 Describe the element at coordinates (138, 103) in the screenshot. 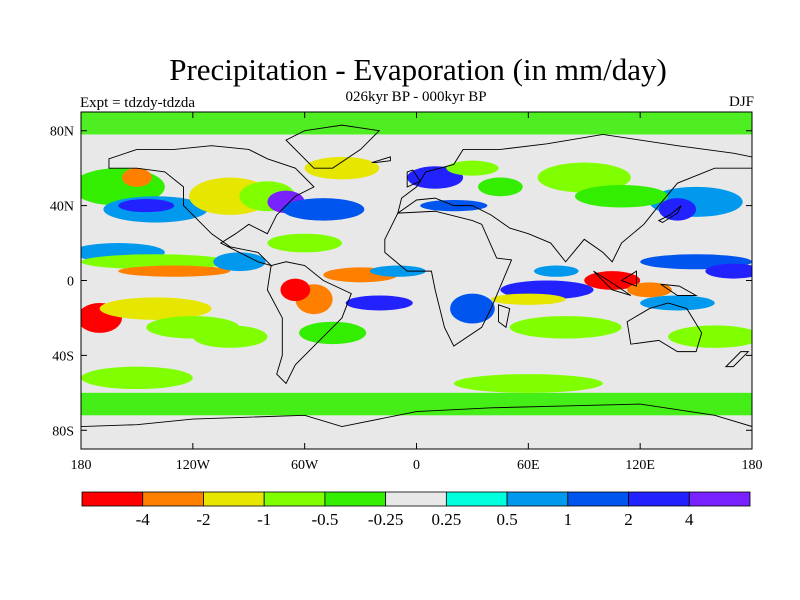

I see `experiment-label: Expt = tdzdy-tdzda` at that location.